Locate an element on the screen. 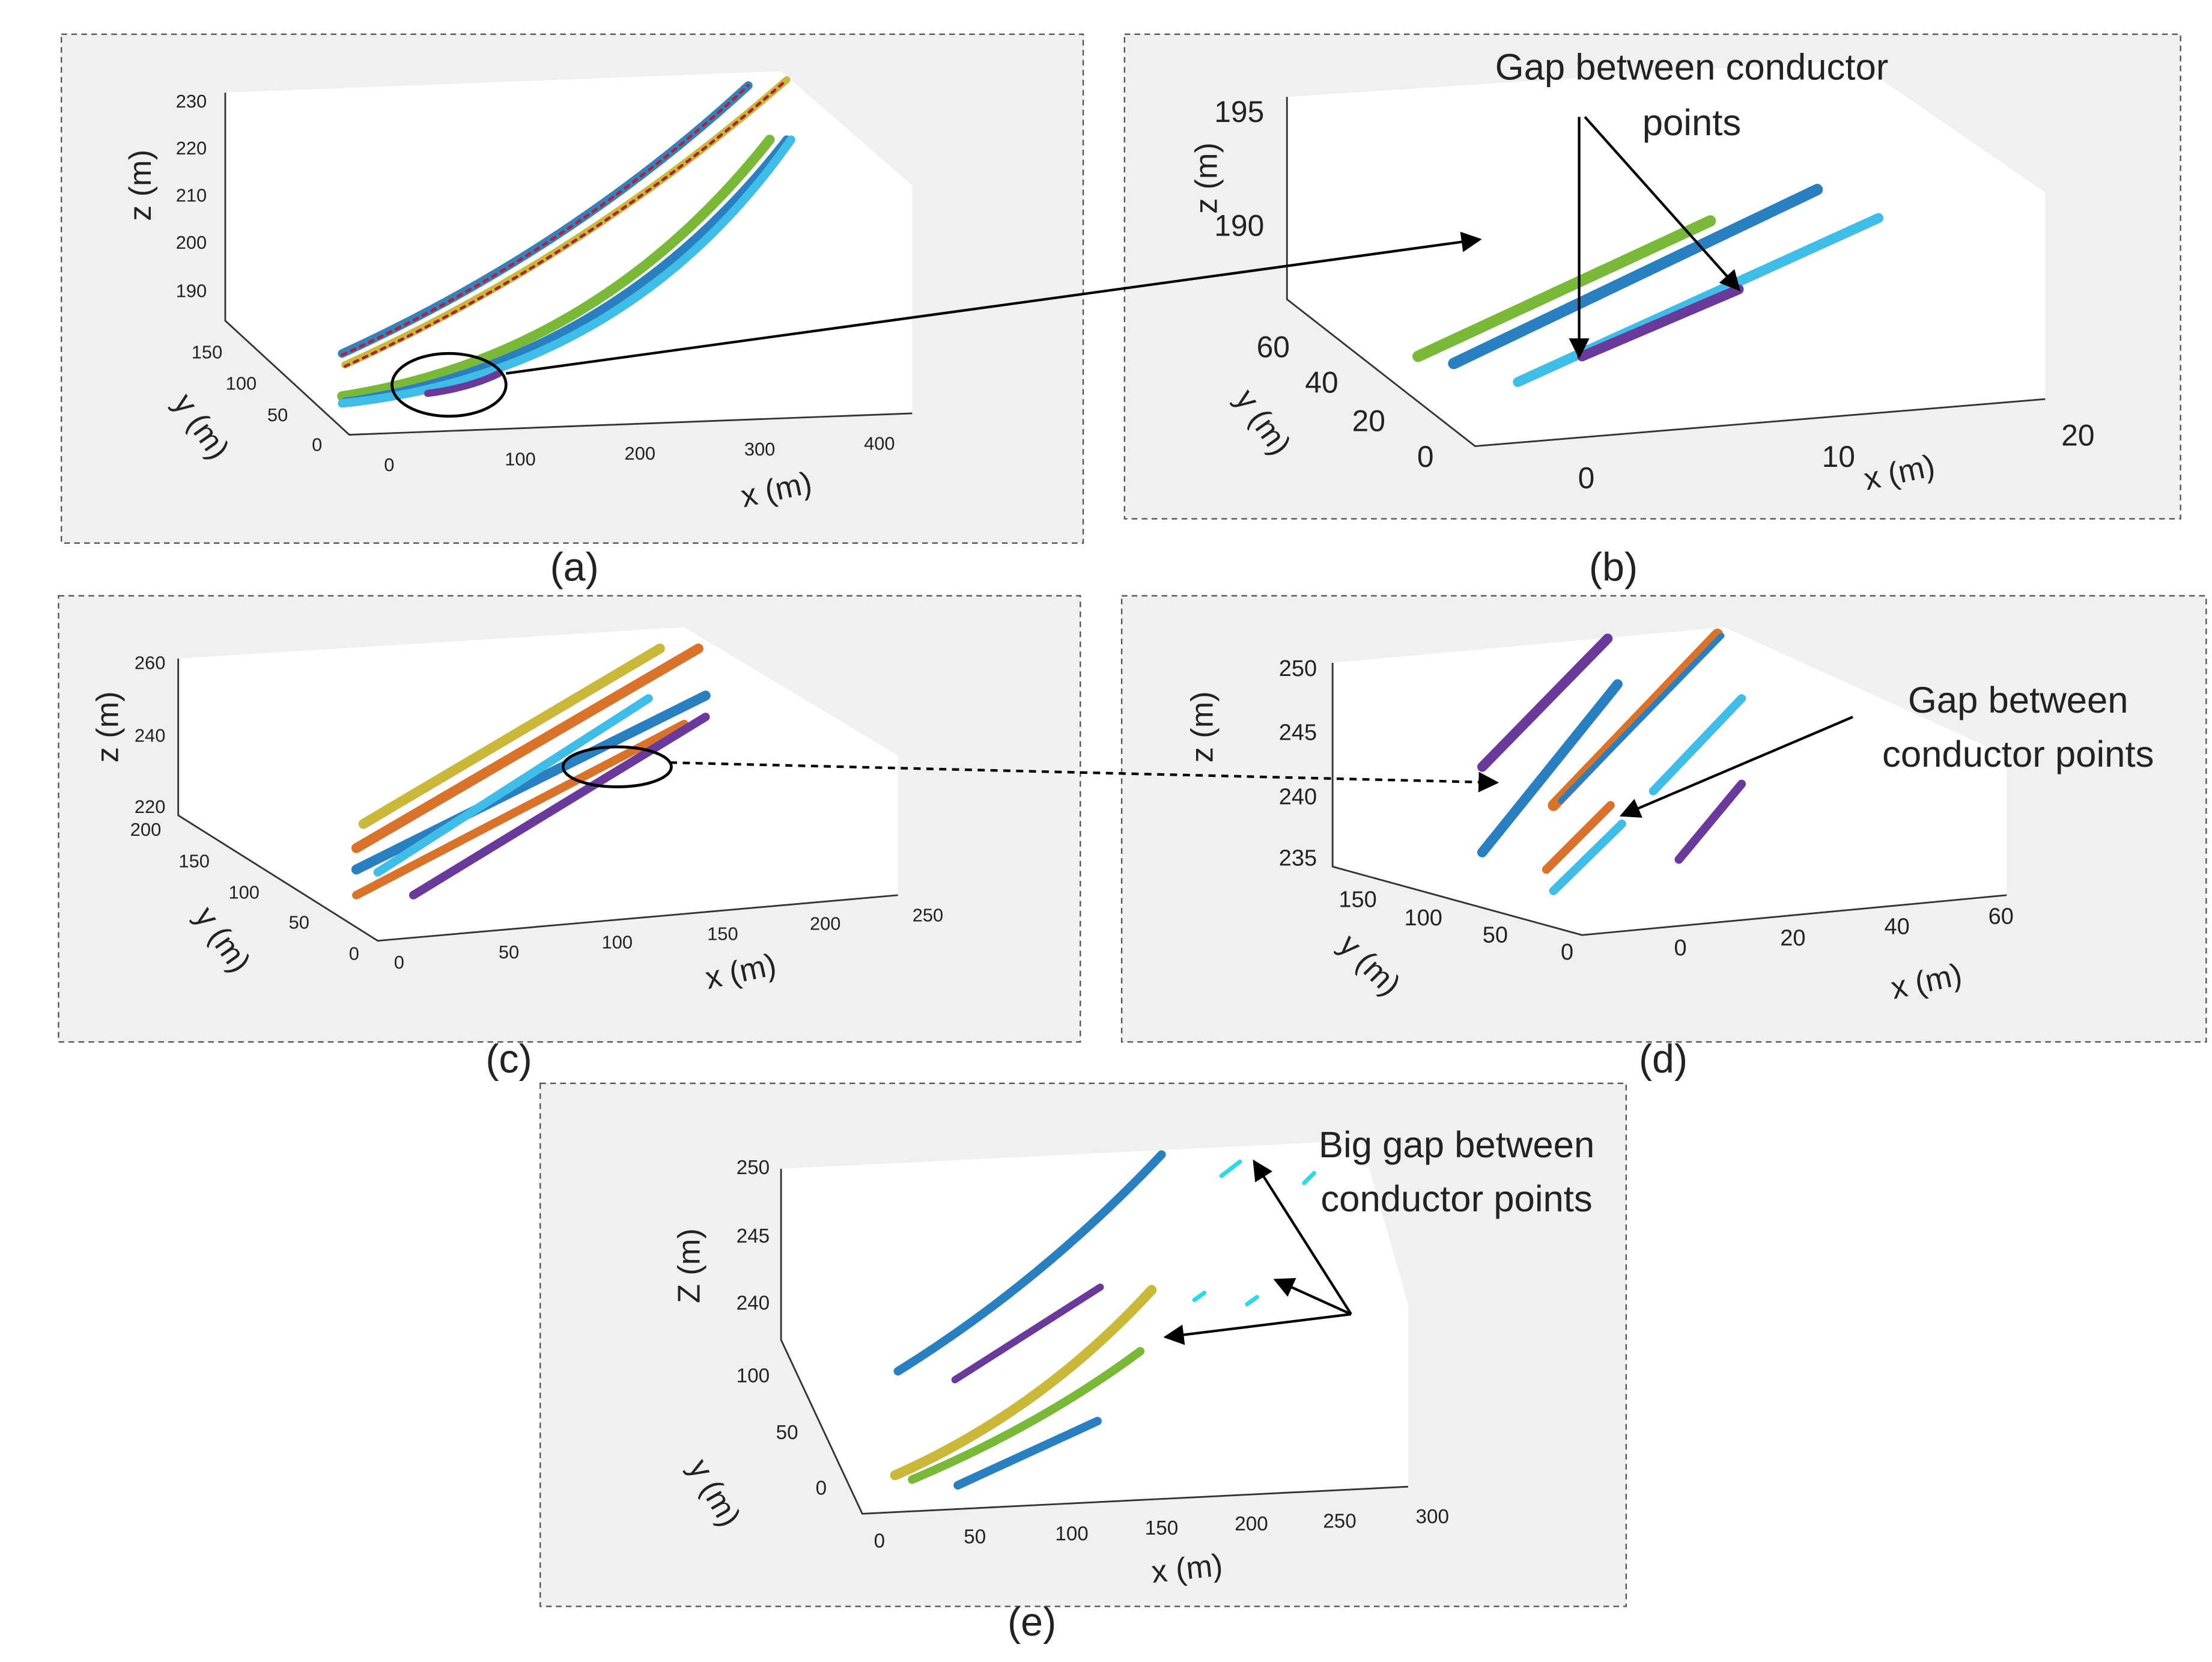  z-tick-label: 230 is located at coordinates (191, 101).